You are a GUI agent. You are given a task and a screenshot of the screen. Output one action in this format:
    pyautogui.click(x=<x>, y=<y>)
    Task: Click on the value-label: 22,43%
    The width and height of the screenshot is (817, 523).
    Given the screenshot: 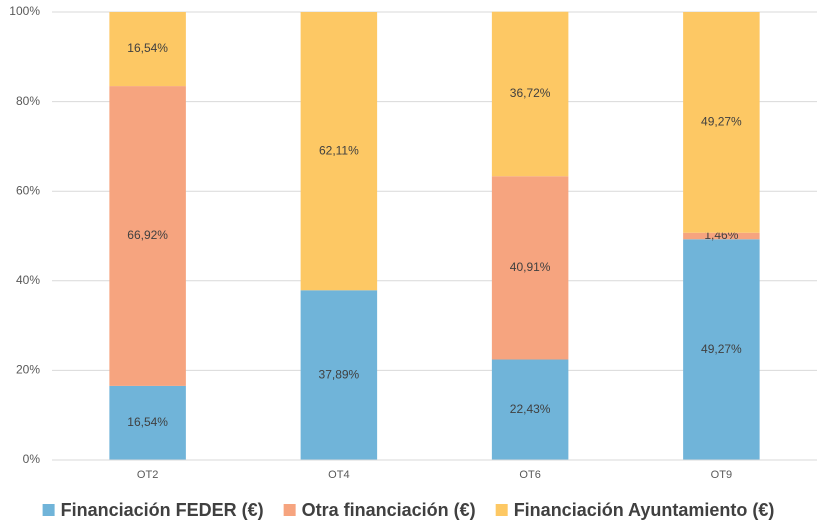 What is the action you would take?
    pyautogui.click(x=530, y=409)
    